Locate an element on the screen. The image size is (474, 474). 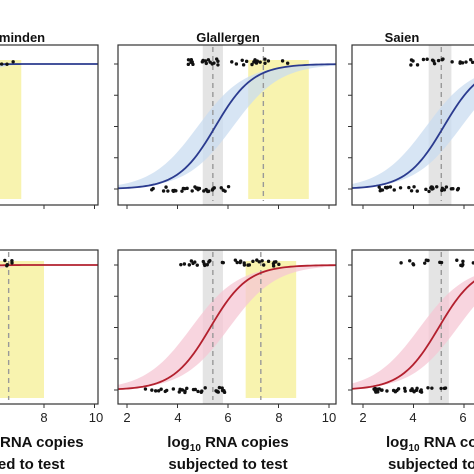
x-axis-label-subscript: 10 is located at coordinates (196, 448).